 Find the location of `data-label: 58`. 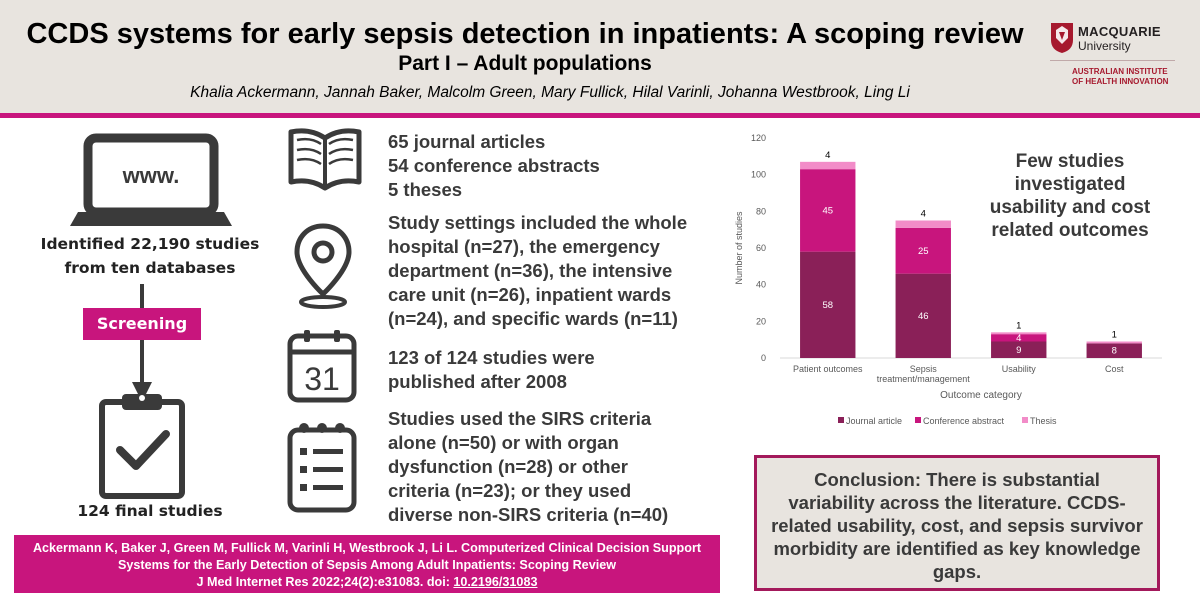

data-label: 58 is located at coordinates (827, 305).